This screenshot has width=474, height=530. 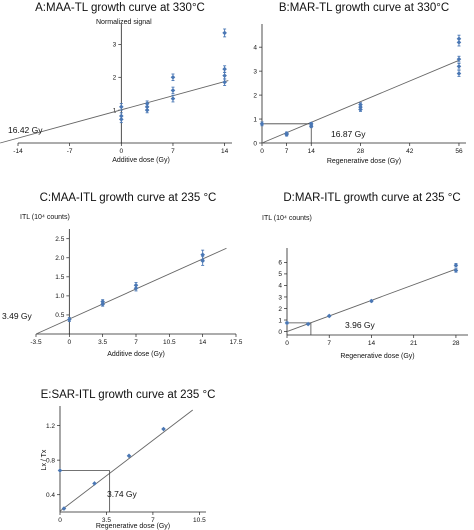 What do you see at coordinates (348, 134) in the screenshot?
I see `equivalent-dose-label: 16.87 Gy` at bounding box center [348, 134].